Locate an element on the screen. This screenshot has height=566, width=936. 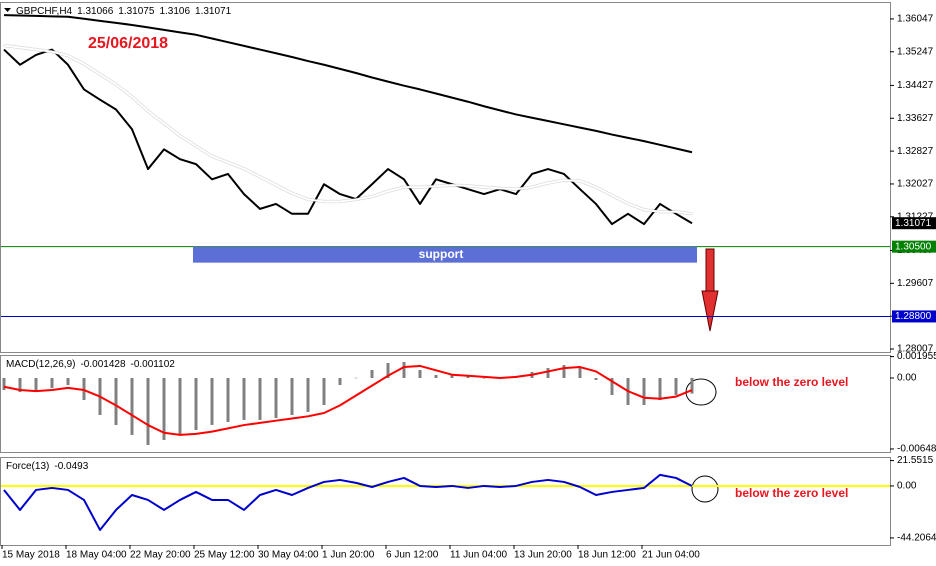
x-tick-label: 15 May 2018 is located at coordinates (31, 555).